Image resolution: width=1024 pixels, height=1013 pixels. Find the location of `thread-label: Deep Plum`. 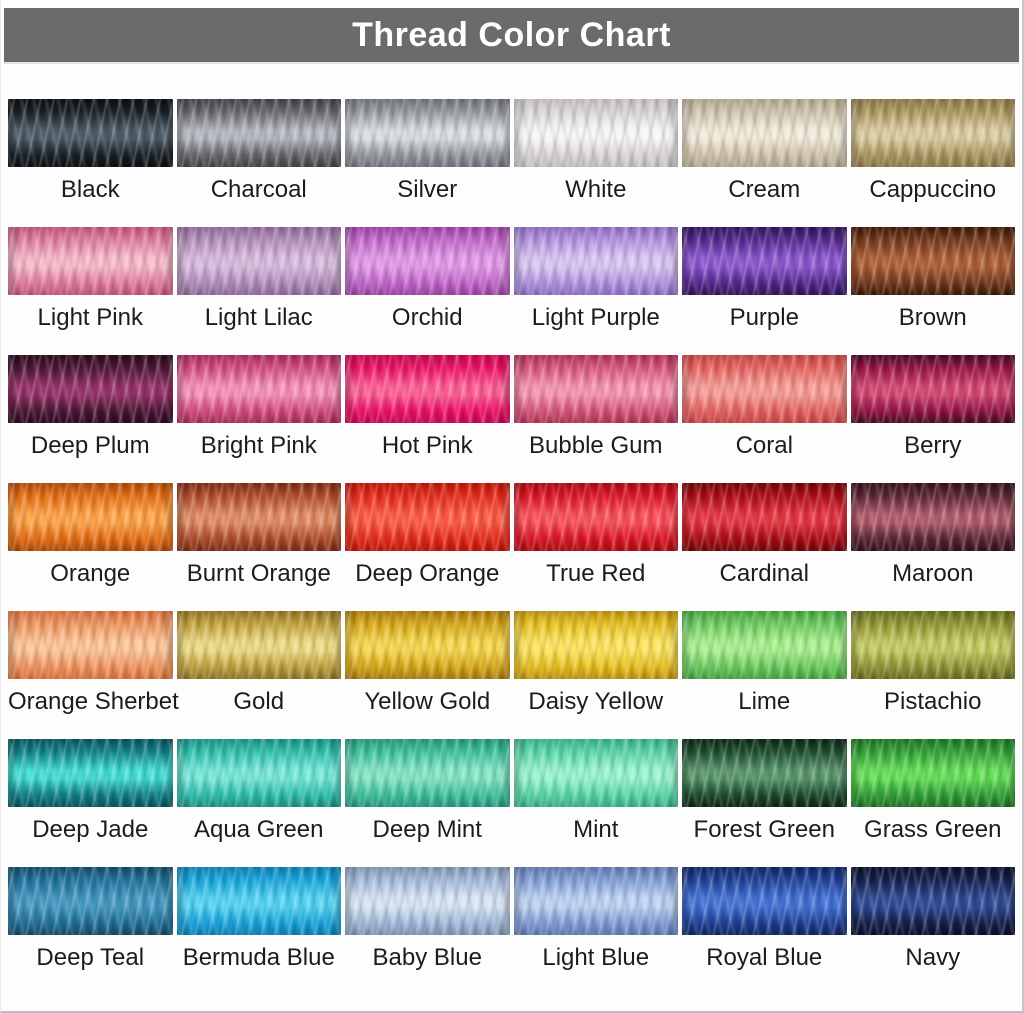

thread-label: Deep Plum is located at coordinates (90, 445).